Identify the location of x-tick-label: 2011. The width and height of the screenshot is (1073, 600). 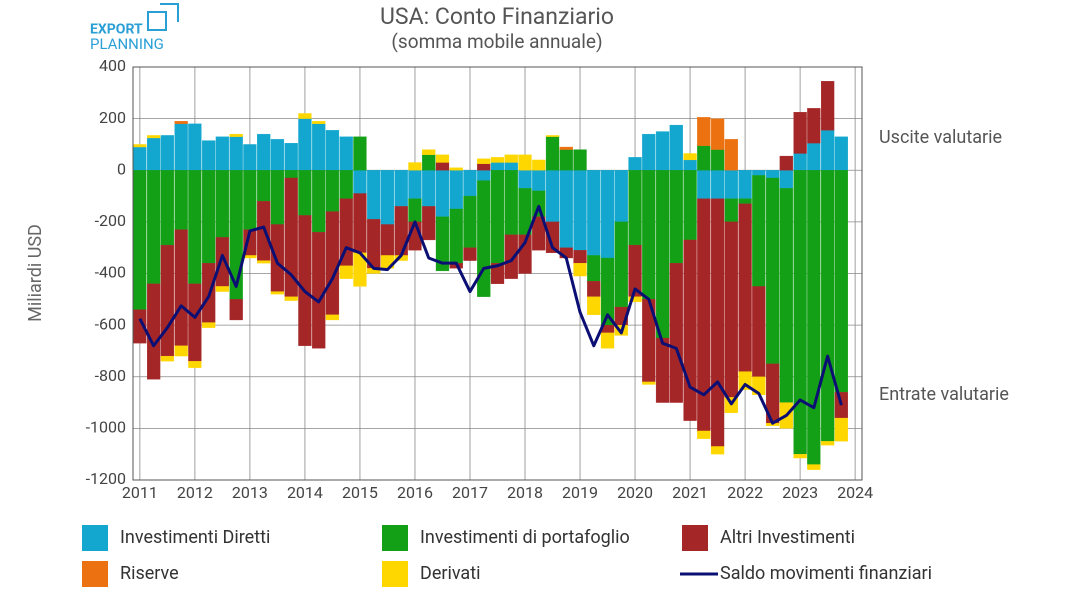
(140, 492).